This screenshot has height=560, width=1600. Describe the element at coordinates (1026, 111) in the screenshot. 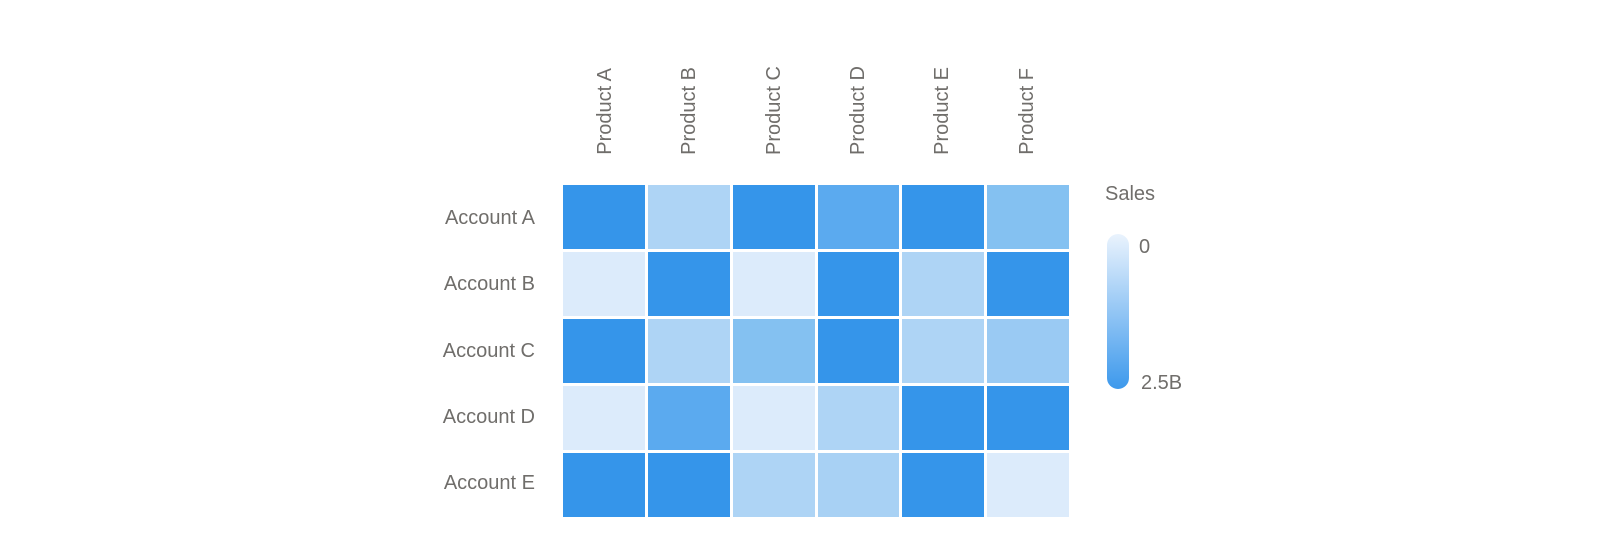

I see `column-label: Product F` at that location.